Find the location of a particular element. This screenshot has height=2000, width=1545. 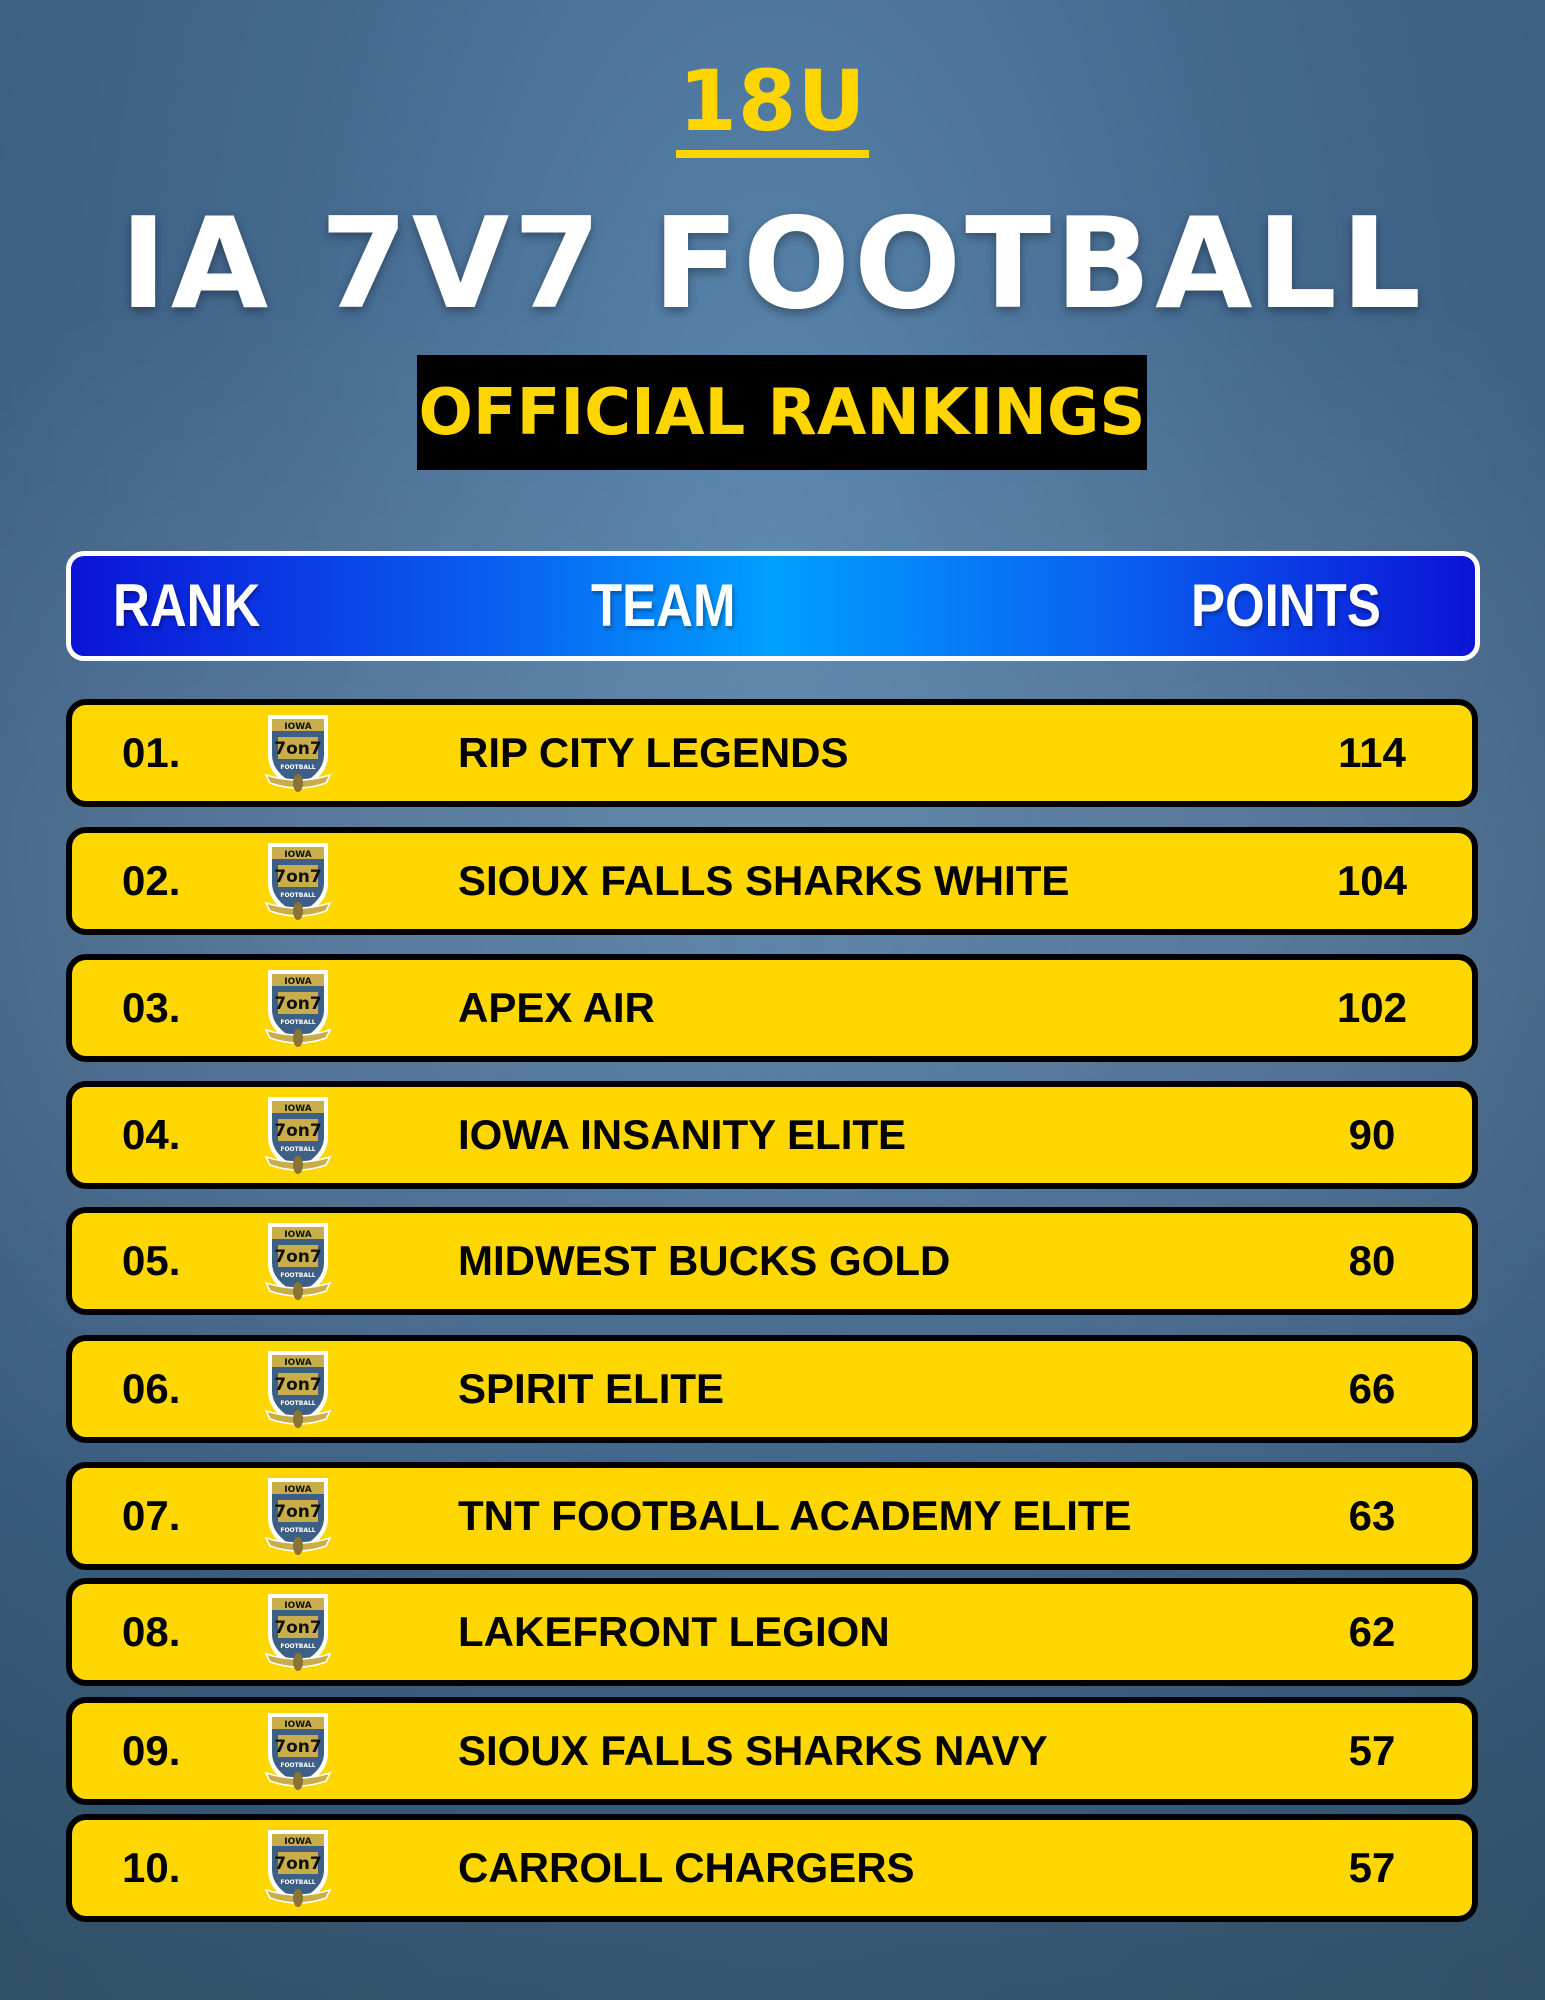

team-points: 63 is located at coordinates (1372, 1515).